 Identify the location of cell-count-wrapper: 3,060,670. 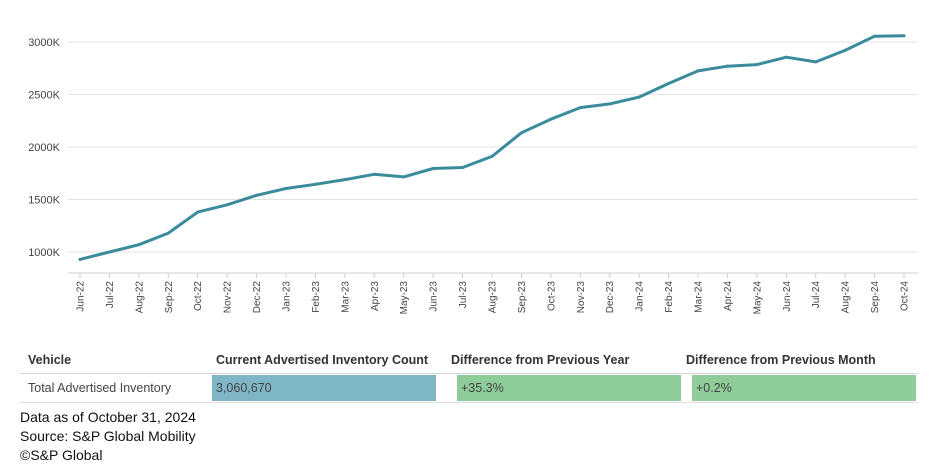
(330, 388).